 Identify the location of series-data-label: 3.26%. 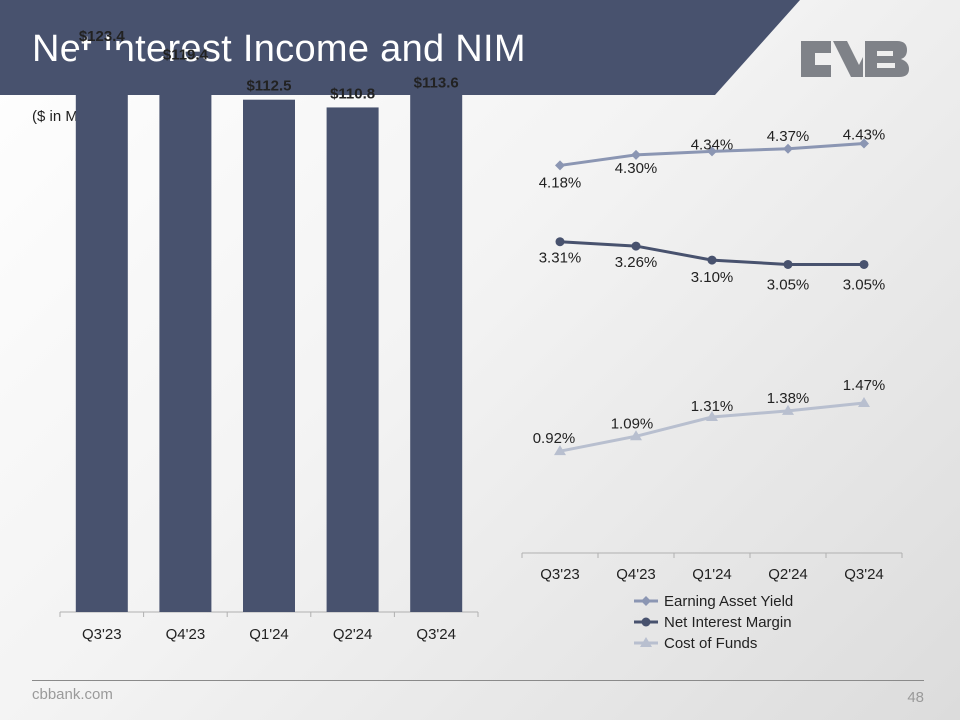
(636, 262).